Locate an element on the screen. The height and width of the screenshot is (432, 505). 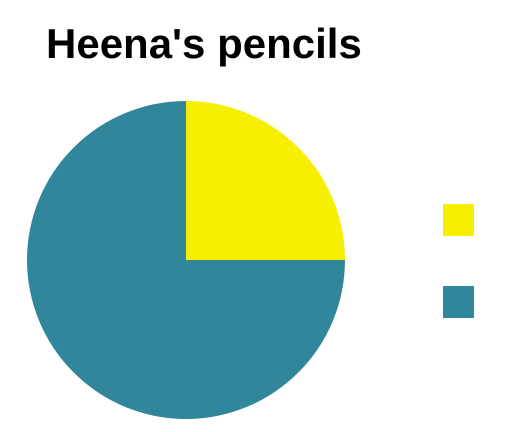
chart-legend is located at coordinates (463, 286).